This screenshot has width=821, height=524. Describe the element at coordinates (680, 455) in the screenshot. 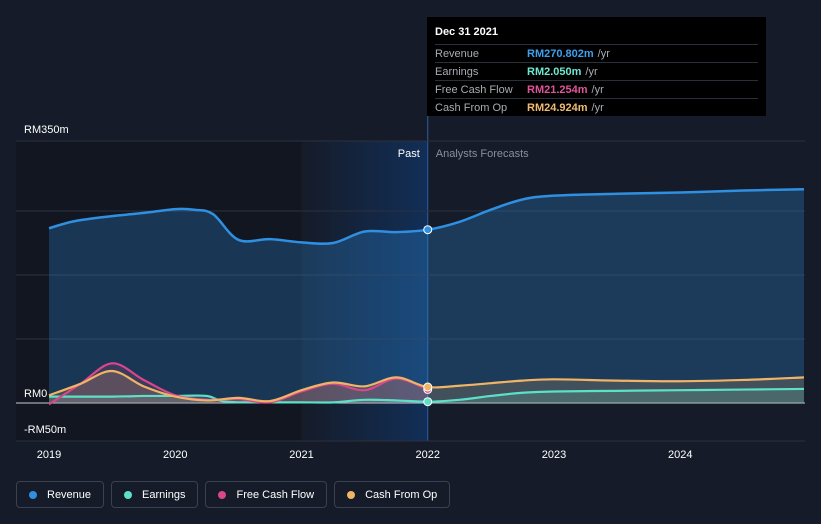

I see `x-tick-label: 2024` at that location.